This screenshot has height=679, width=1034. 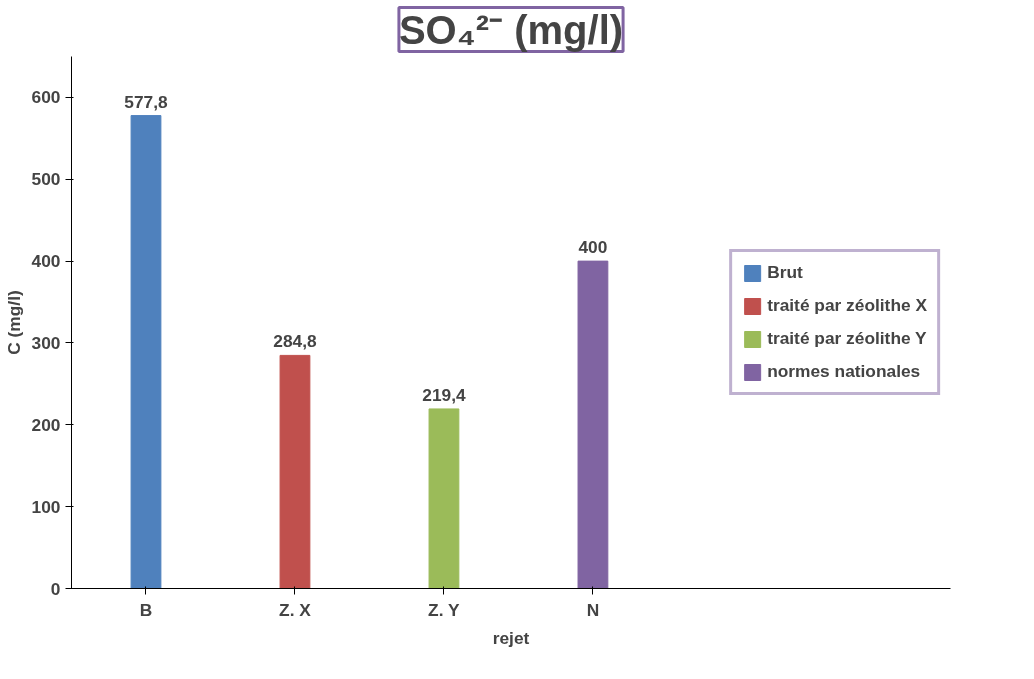 I want to click on data-label: 219,4, so click(x=444, y=394).